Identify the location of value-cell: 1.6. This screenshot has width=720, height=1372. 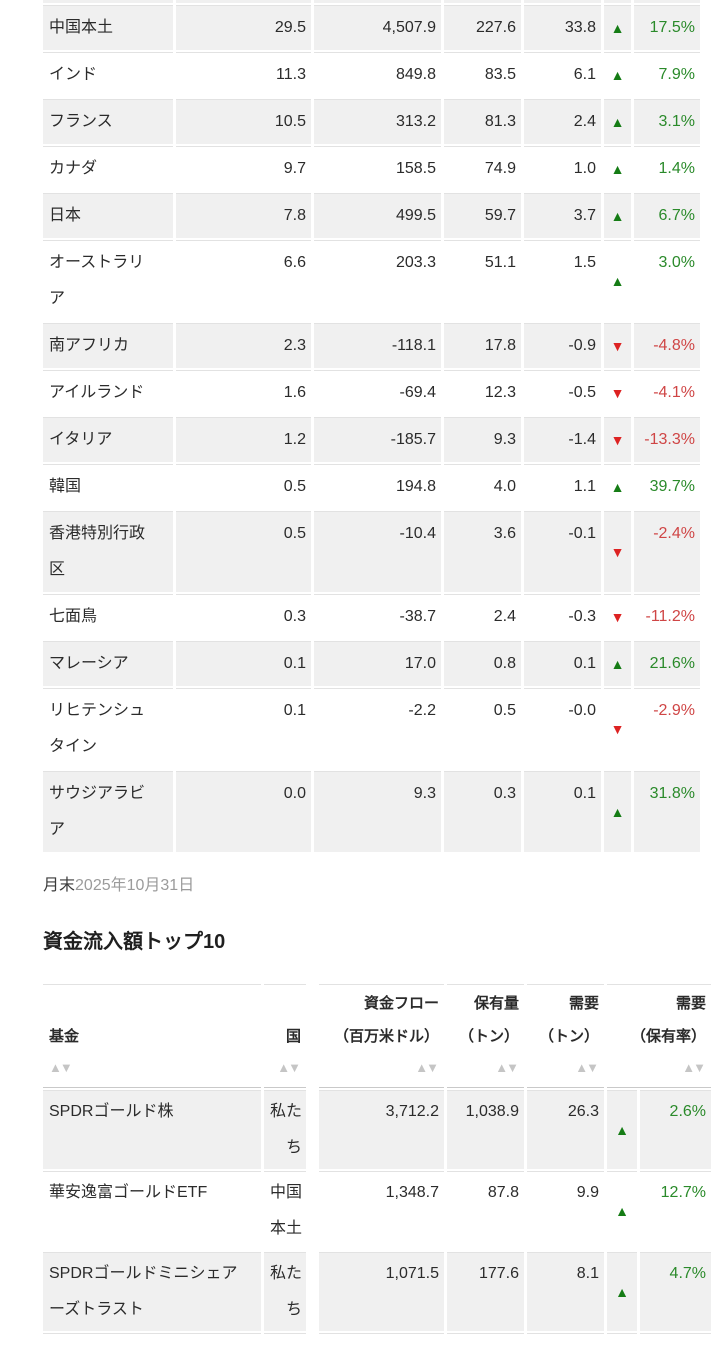
(243, 392).